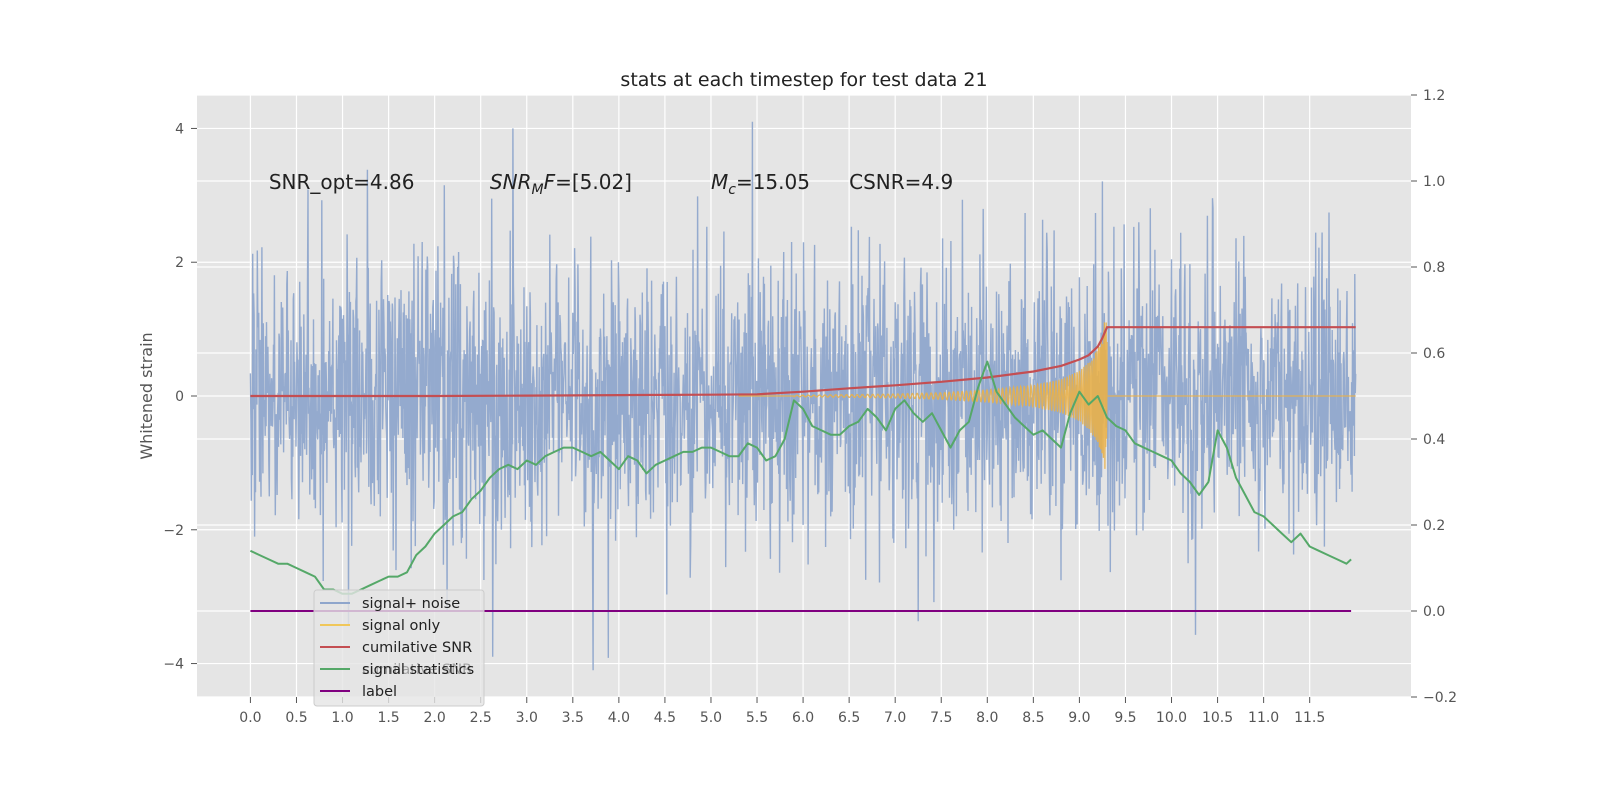  What do you see at coordinates (1440, 698) in the screenshot?
I see `y2-tick-label: −0.2` at bounding box center [1440, 698].